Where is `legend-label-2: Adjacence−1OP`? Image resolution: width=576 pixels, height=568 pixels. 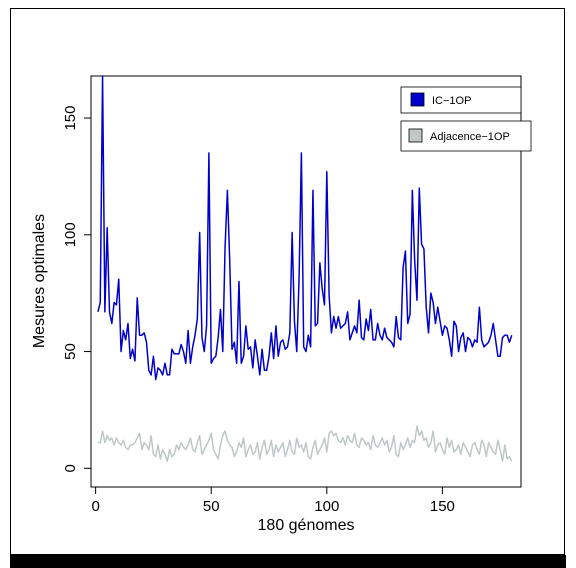
legend-label-2: Adjacence−1OP is located at coordinates (470, 137).